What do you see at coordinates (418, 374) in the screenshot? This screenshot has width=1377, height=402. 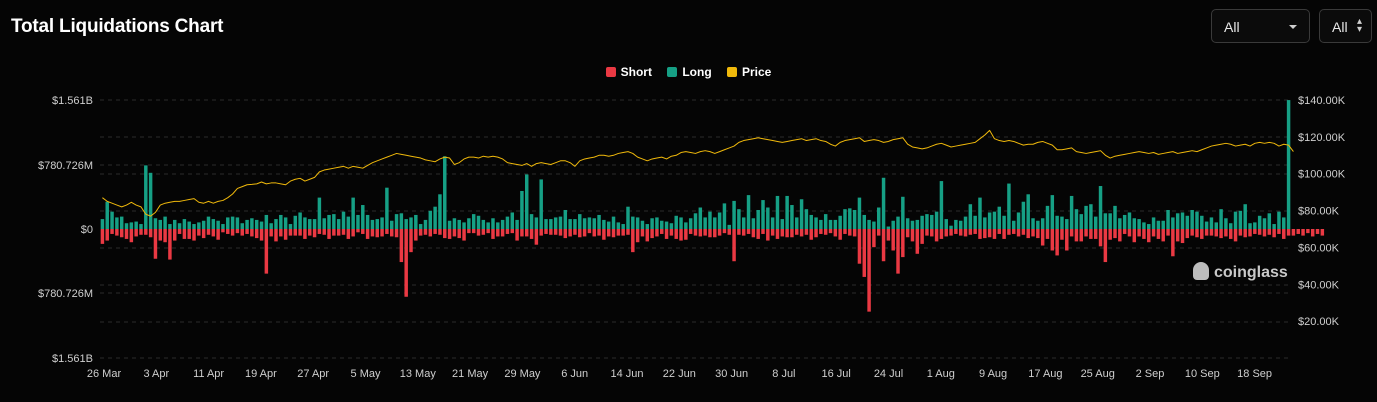 I see `x-tick-label: 13 May` at bounding box center [418, 374].